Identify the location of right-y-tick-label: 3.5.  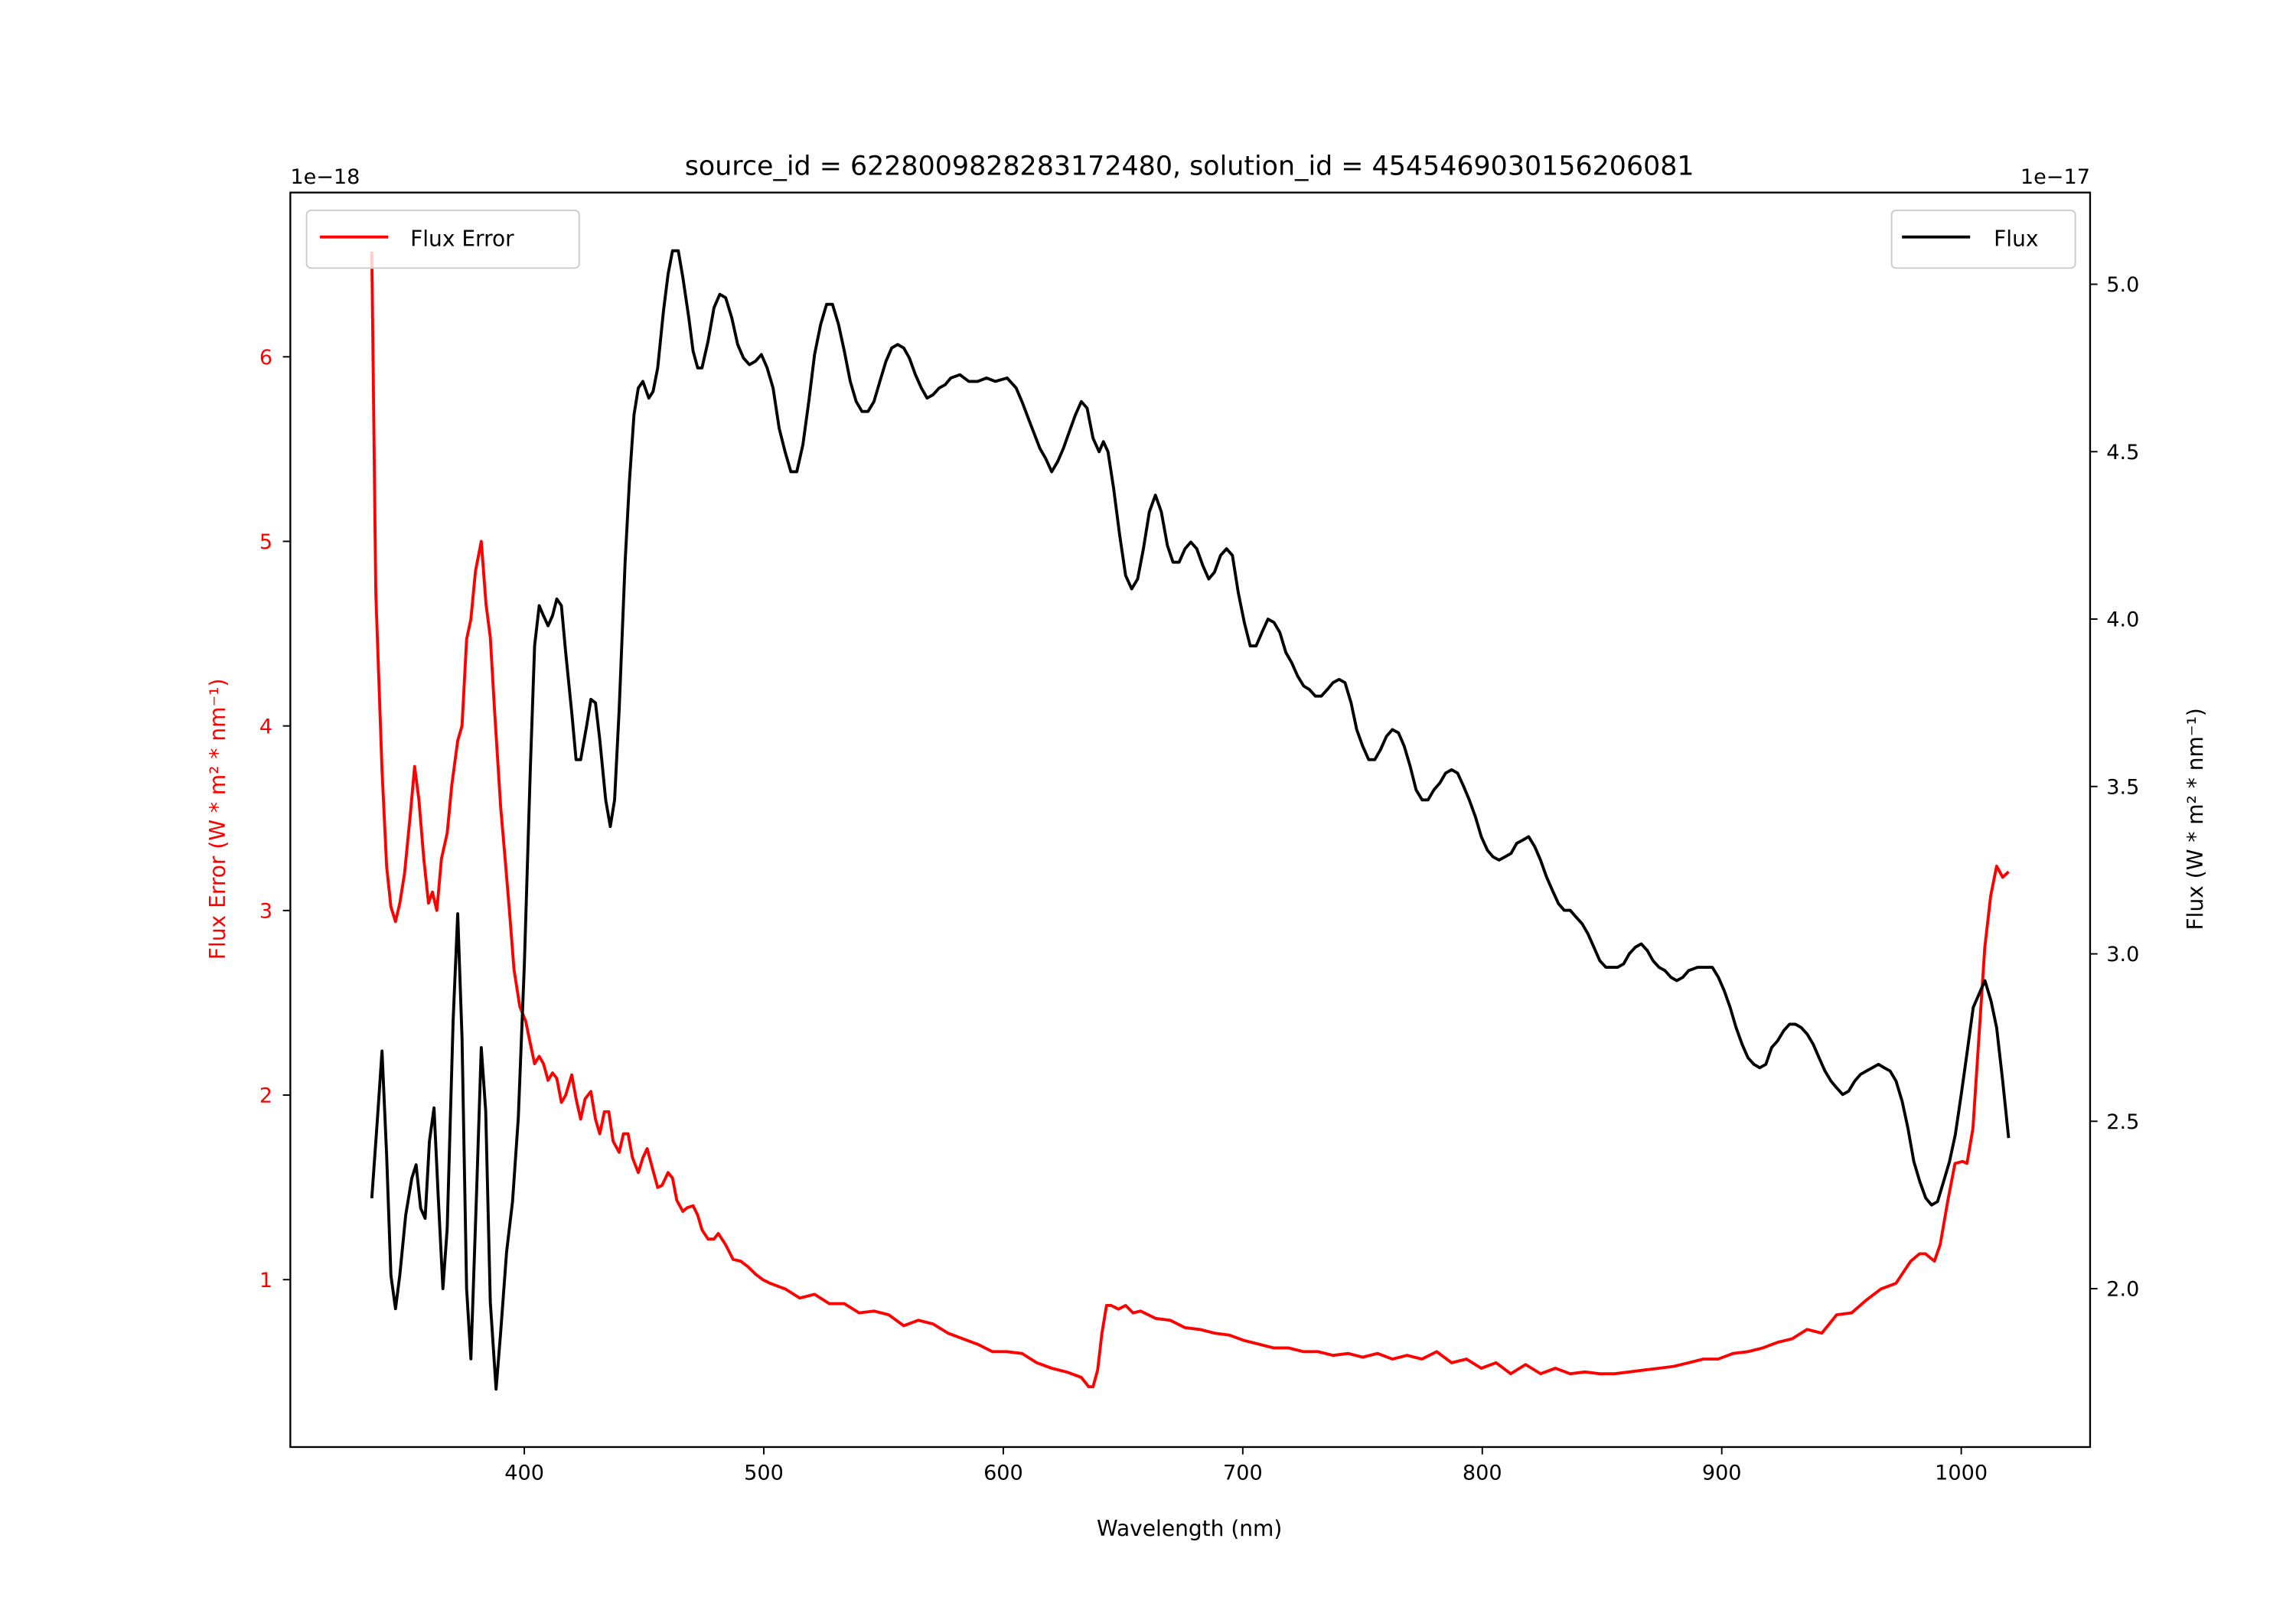
(2122, 787).